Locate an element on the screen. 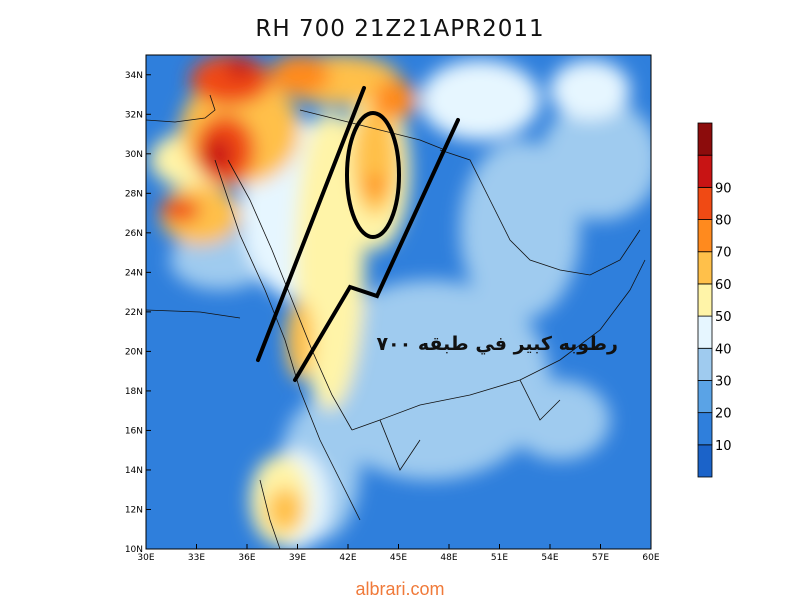  y-tick-labels: 10N 12N 14N 16N 18N 20N 22N 24N 26N 28N 30N 32N 34N is located at coordinates (138, 313).